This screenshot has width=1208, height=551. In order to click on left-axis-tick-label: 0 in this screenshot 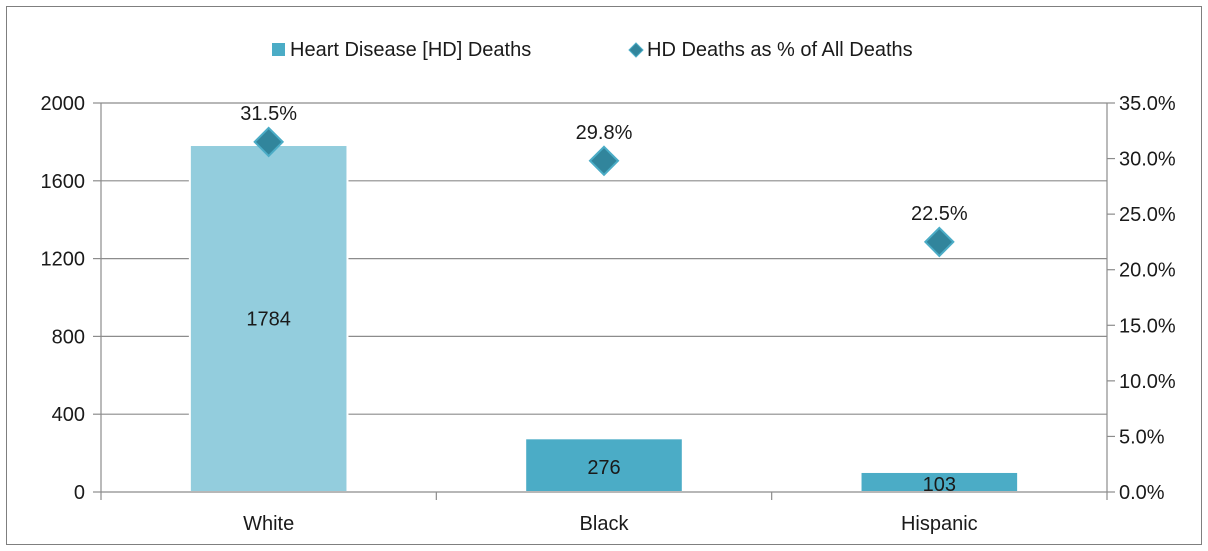, I will do `click(79, 493)`.